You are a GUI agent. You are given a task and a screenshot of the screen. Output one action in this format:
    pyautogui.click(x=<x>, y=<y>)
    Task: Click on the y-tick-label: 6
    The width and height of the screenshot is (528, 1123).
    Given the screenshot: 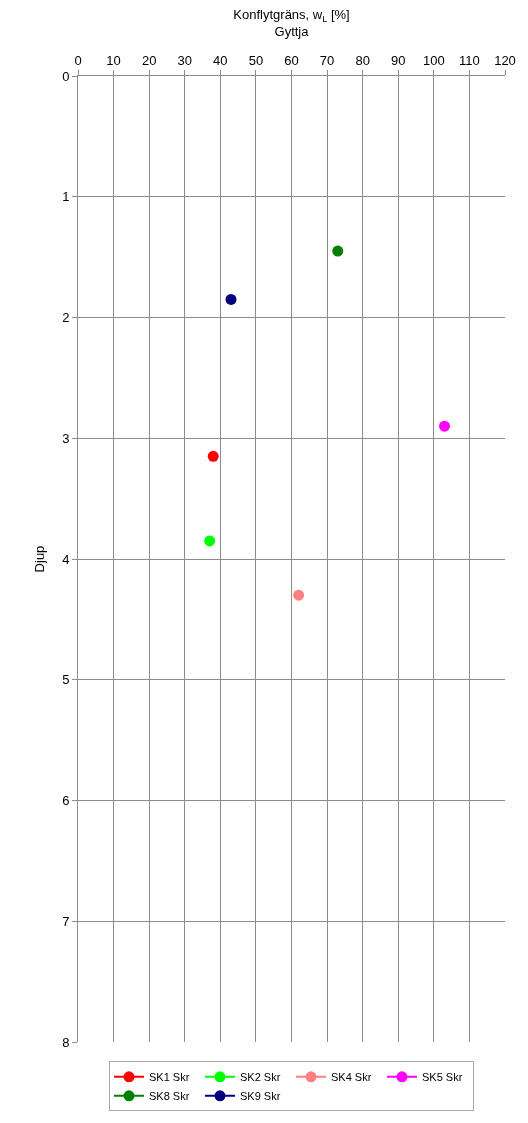 What is the action you would take?
    pyautogui.click(x=66, y=801)
    